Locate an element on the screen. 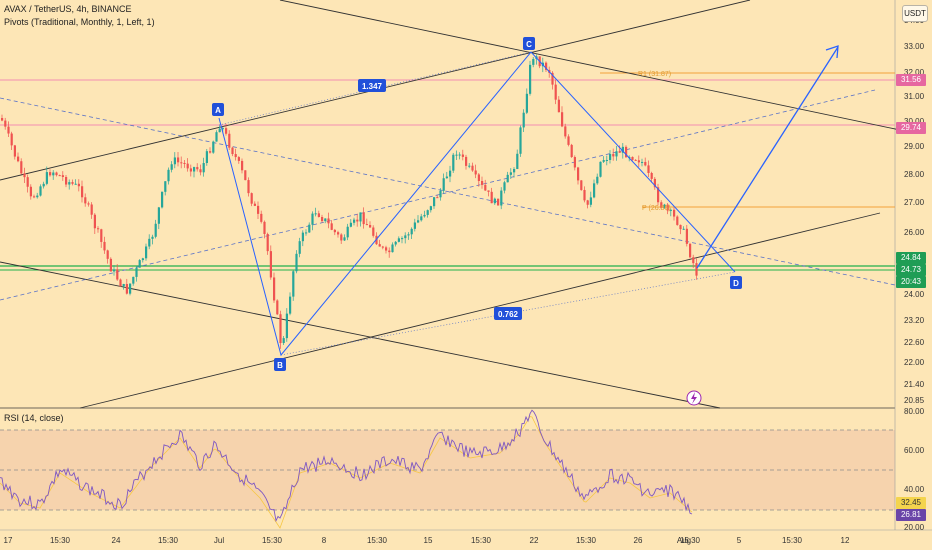  price-tick: 32.00 is located at coordinates (914, 72).